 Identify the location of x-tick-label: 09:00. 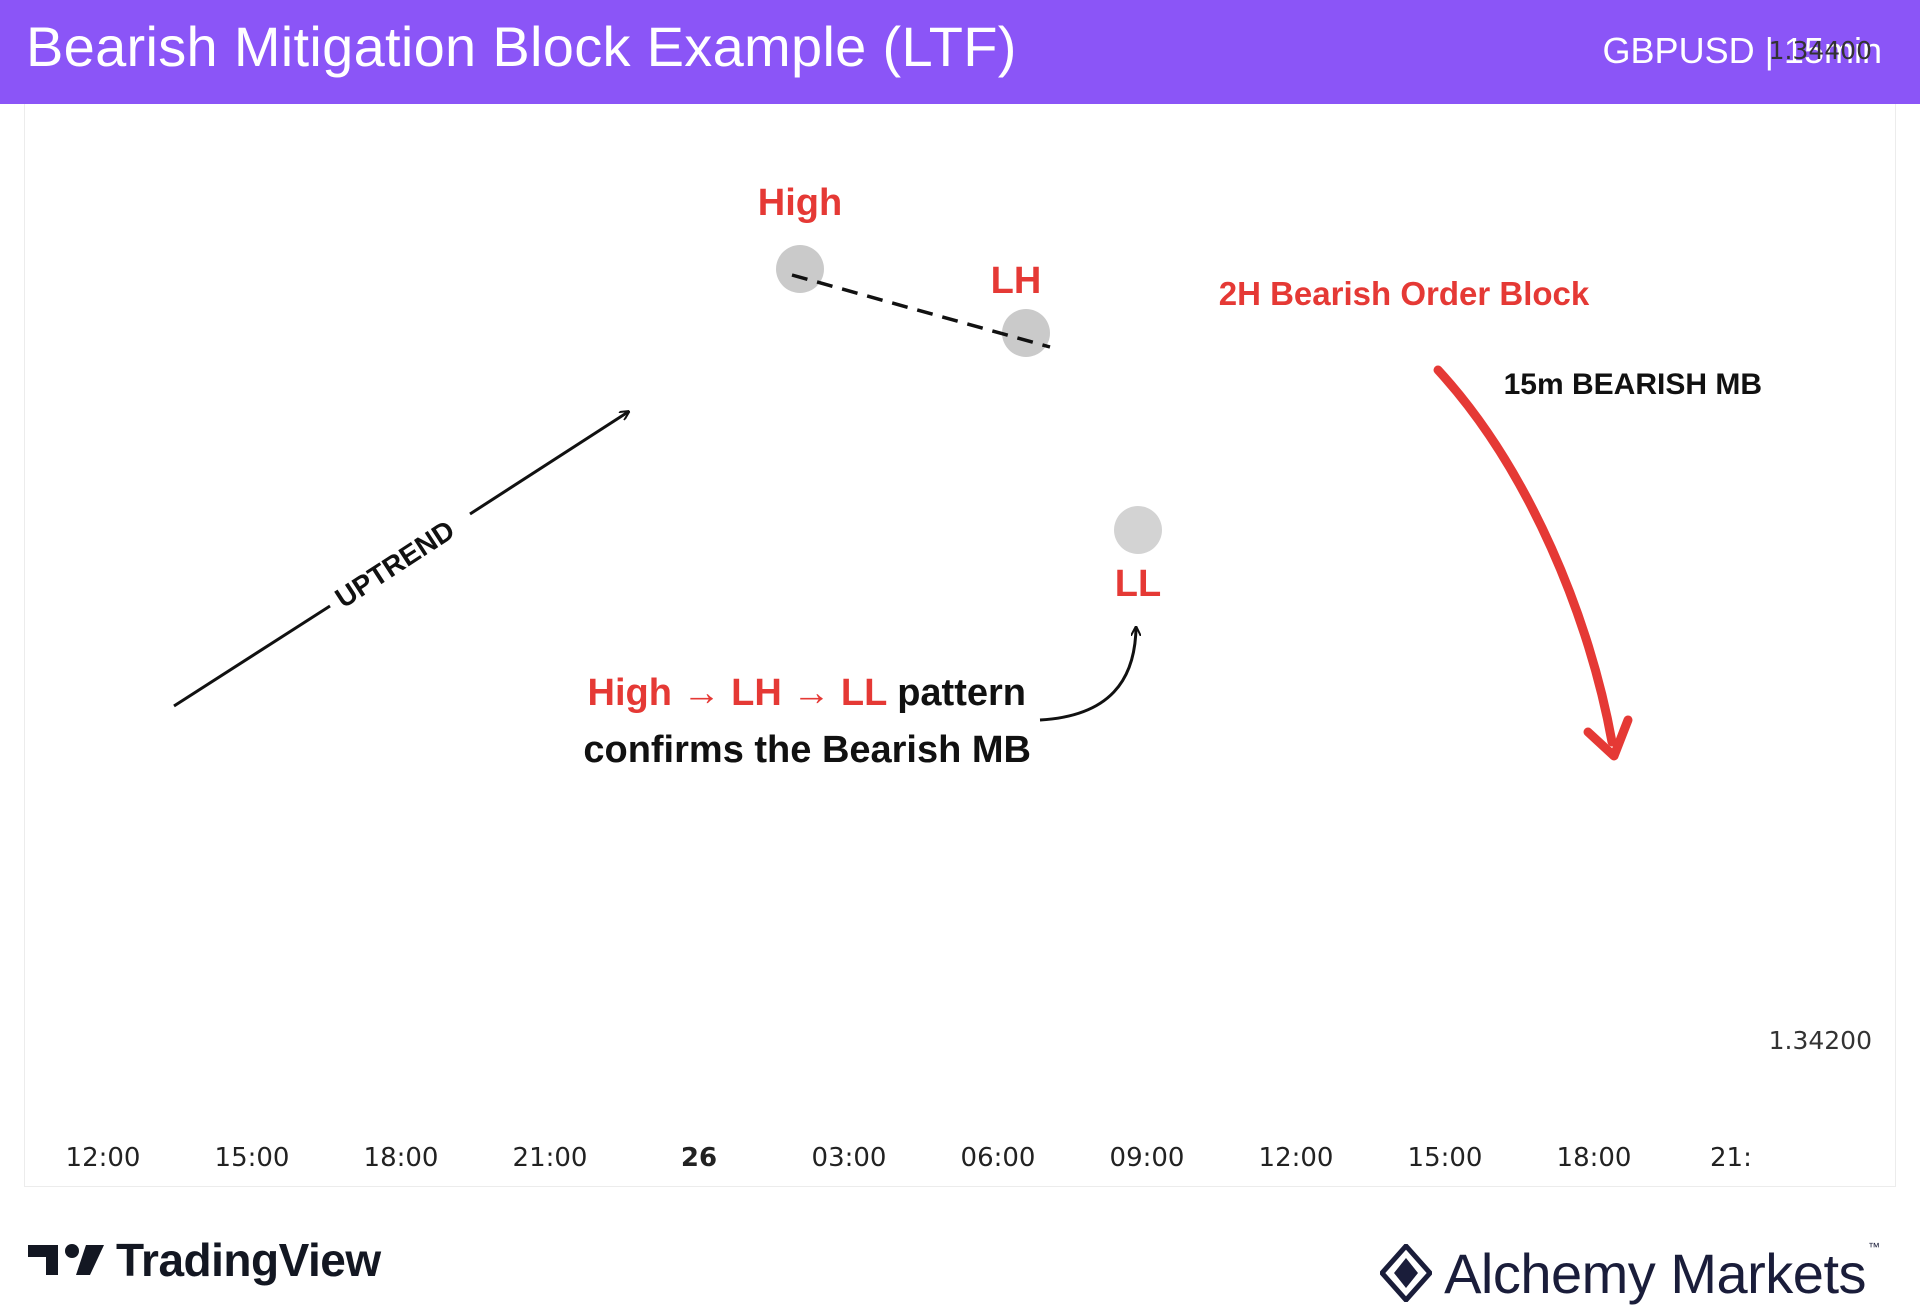
(1147, 1158).